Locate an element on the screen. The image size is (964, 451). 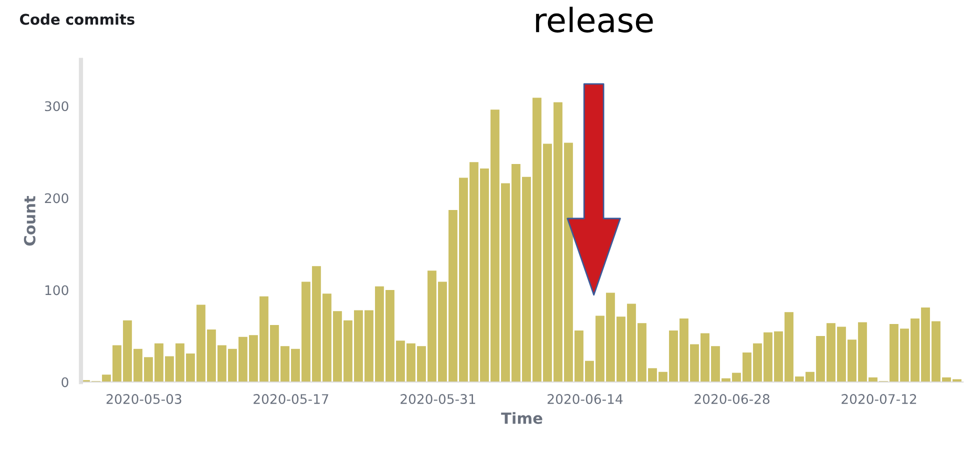
y-tick-label: 300 is located at coordinates (56, 106).